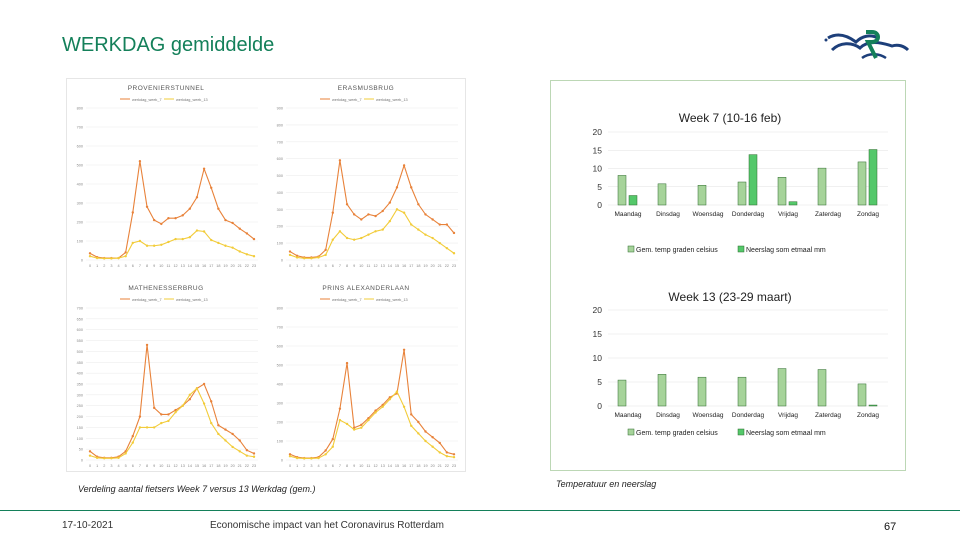  Describe the element at coordinates (392, 300) in the screenshot. I see `legend-label-week-13: werkdag_week_13` at that location.